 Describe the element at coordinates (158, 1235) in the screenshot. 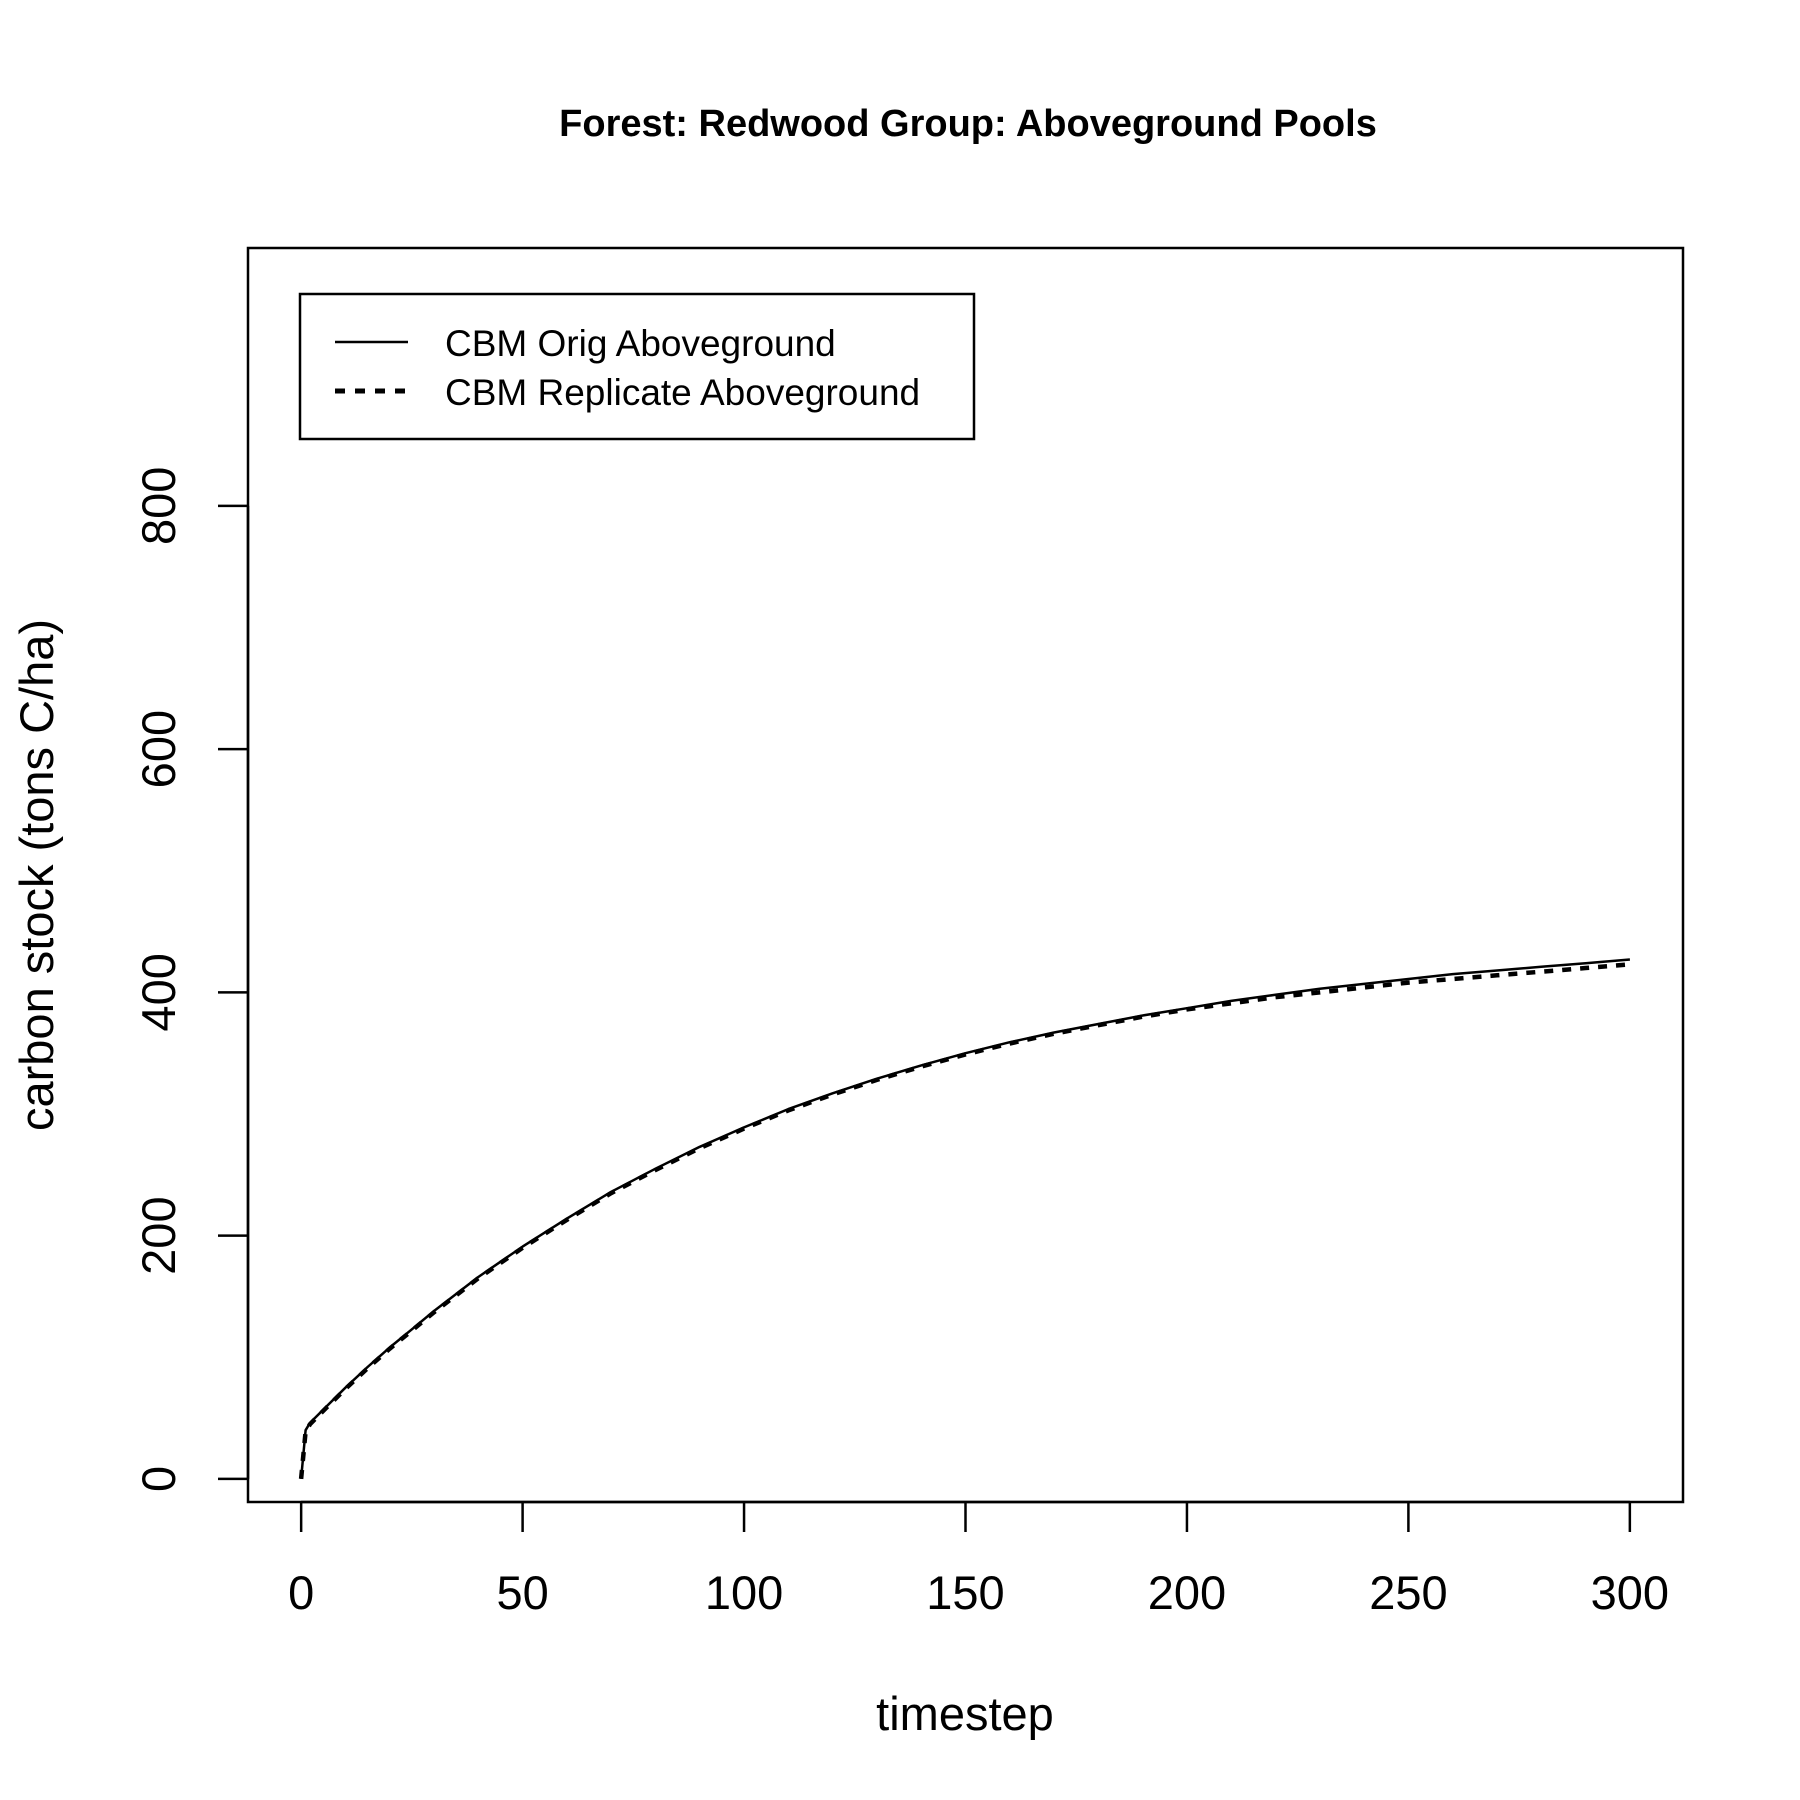

I see `y-tick-label: 200` at that location.